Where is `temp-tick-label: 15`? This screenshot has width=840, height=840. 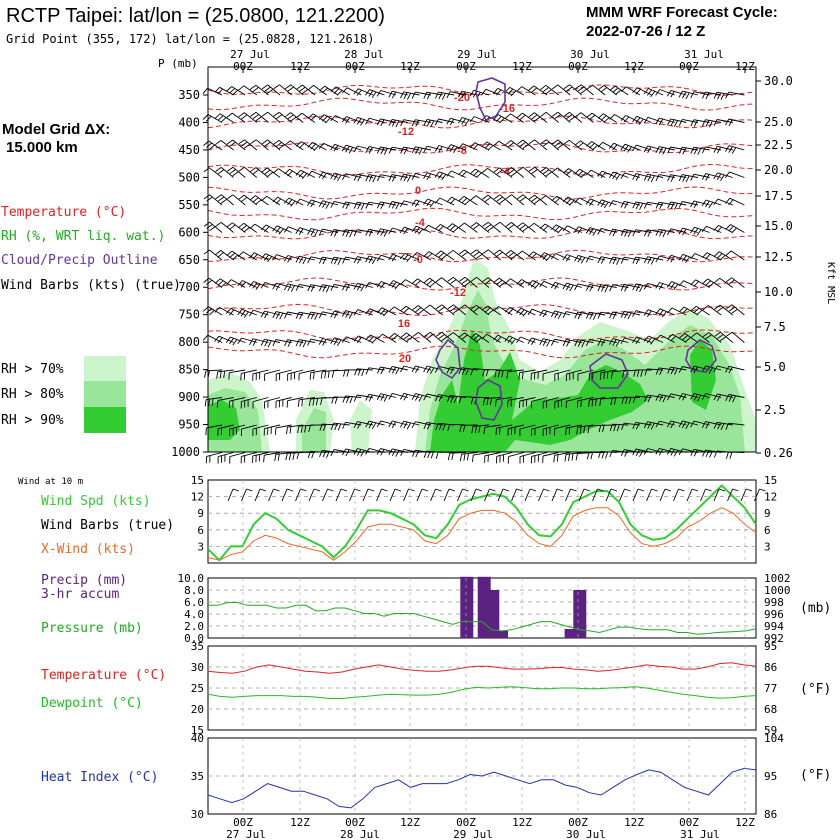
temp-tick-label: 15 is located at coordinates (197, 730).